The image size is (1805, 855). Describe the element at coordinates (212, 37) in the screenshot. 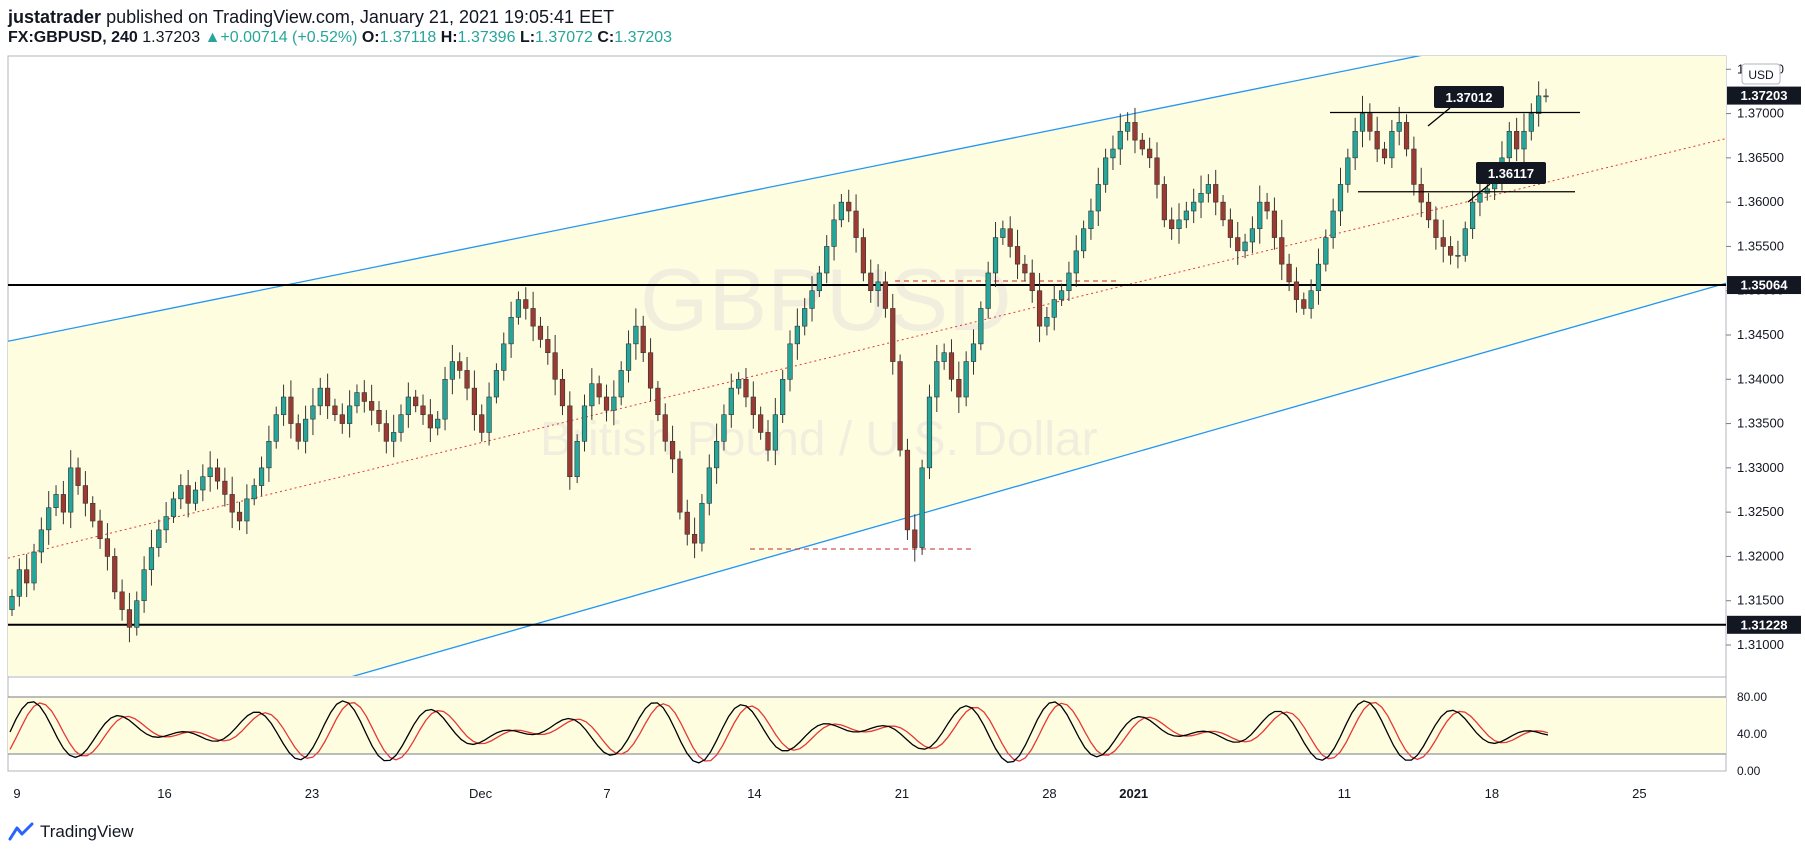

I see `up-triangle-icon: ▲` at that location.